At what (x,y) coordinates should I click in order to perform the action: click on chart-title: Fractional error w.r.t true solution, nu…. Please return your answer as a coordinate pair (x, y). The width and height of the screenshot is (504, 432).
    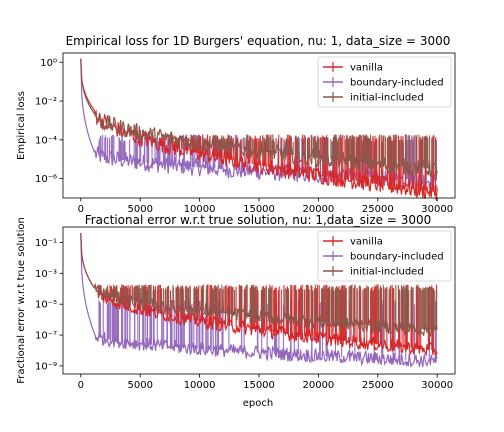
    Looking at the image, I should click on (258, 220).